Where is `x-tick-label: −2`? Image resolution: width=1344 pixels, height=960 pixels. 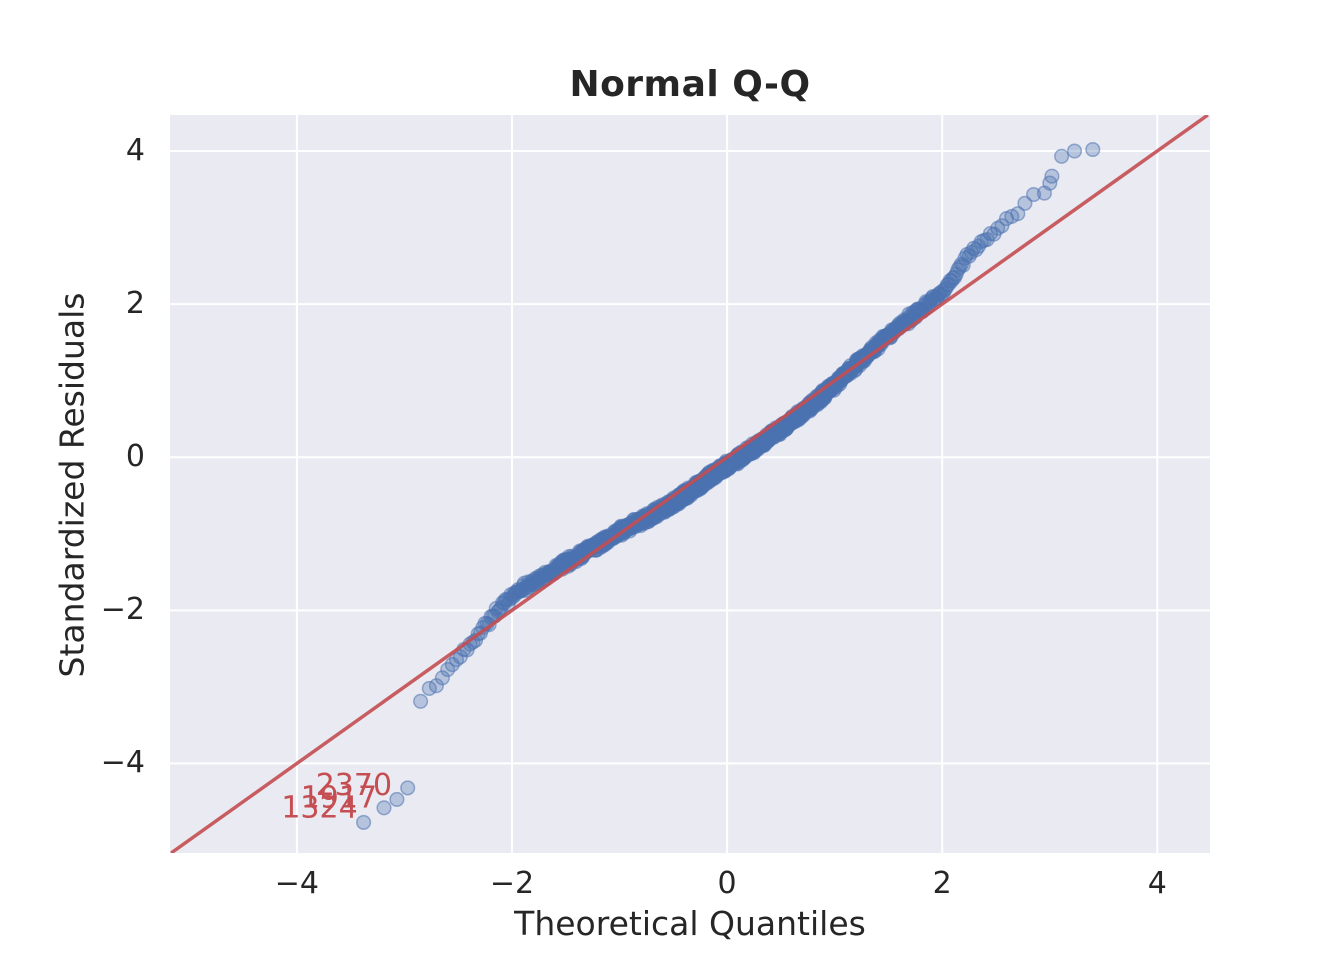 x-tick-label: −2 is located at coordinates (512, 883).